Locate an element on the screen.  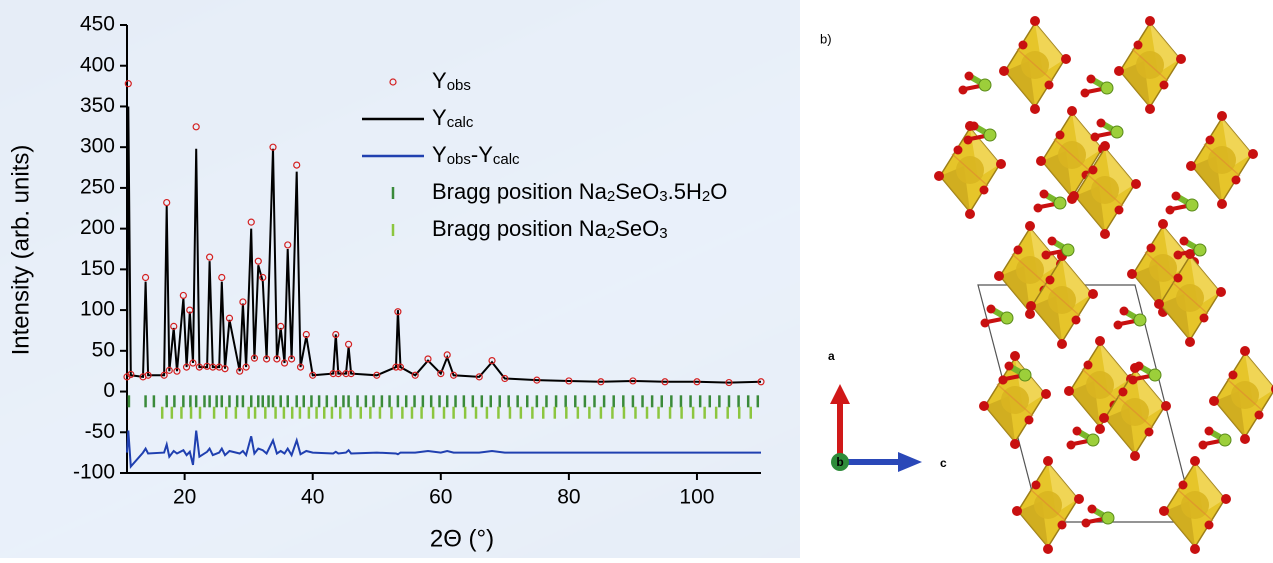
y-tick-label: -50 is located at coordinates (100, 431).